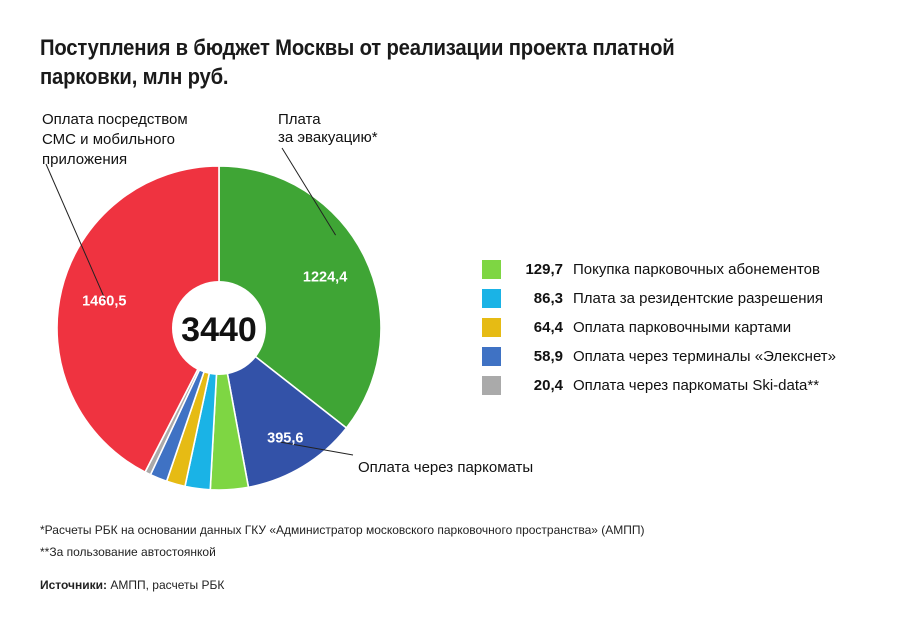 The height and width of the screenshot is (622, 900). I want to click on legend-item: 86,3 Плата за резидентские разрешения, so click(659, 298).